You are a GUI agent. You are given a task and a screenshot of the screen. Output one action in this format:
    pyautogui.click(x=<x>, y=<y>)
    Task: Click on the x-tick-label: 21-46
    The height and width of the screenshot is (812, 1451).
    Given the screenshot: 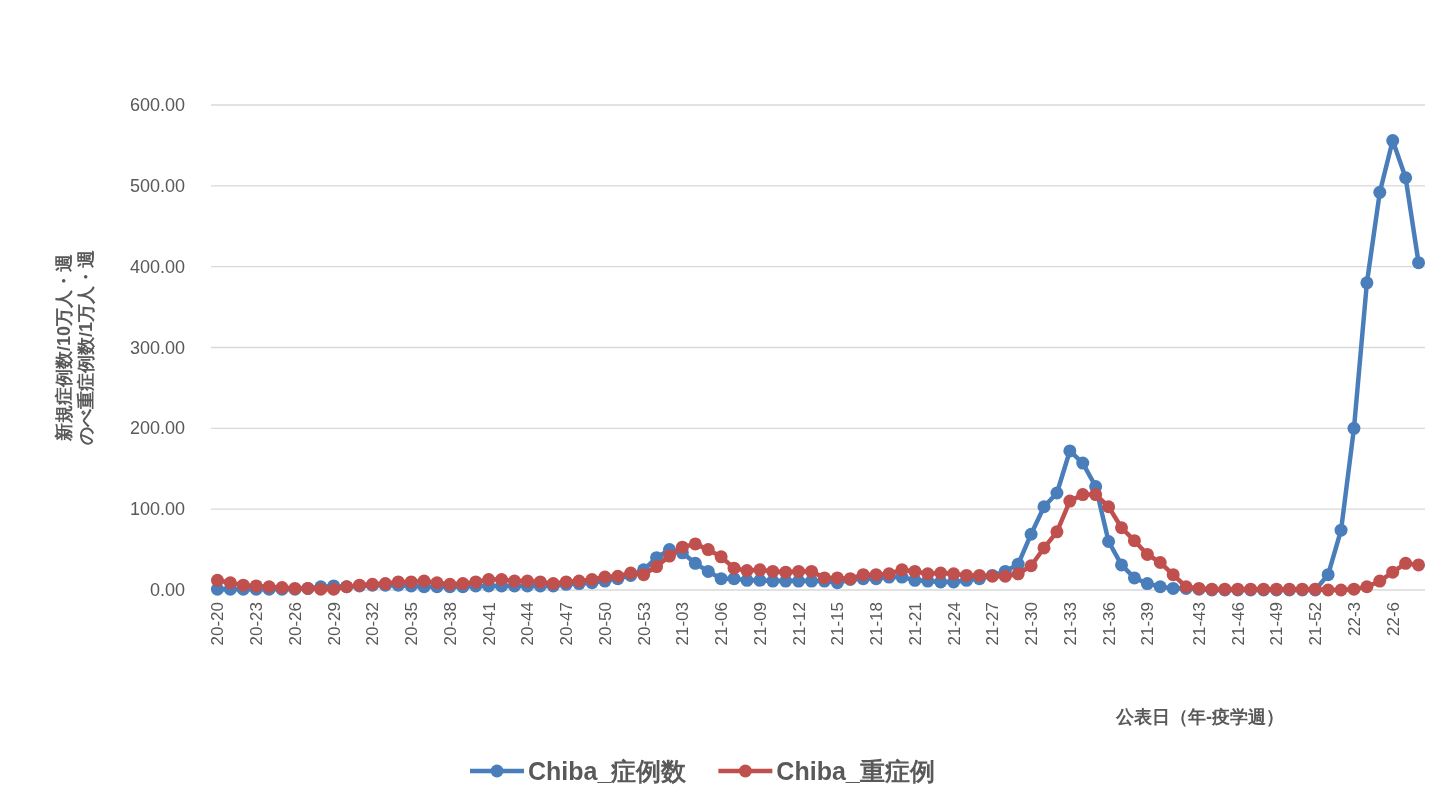 What is the action you would take?
    pyautogui.click(x=1238, y=624)
    